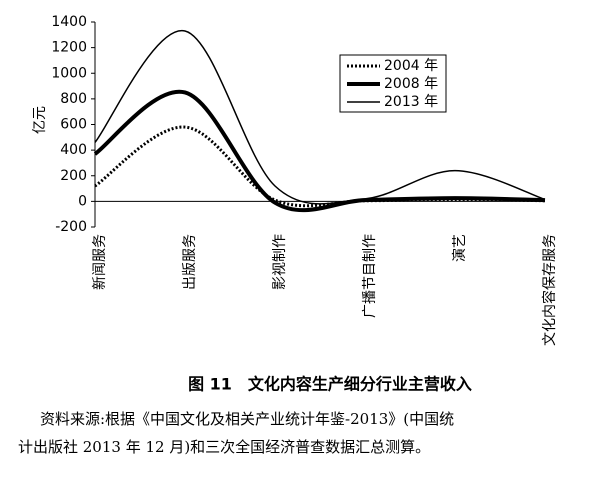  What do you see at coordinates (73, 150) in the screenshot?
I see `y-tick-label: 400` at bounding box center [73, 150].